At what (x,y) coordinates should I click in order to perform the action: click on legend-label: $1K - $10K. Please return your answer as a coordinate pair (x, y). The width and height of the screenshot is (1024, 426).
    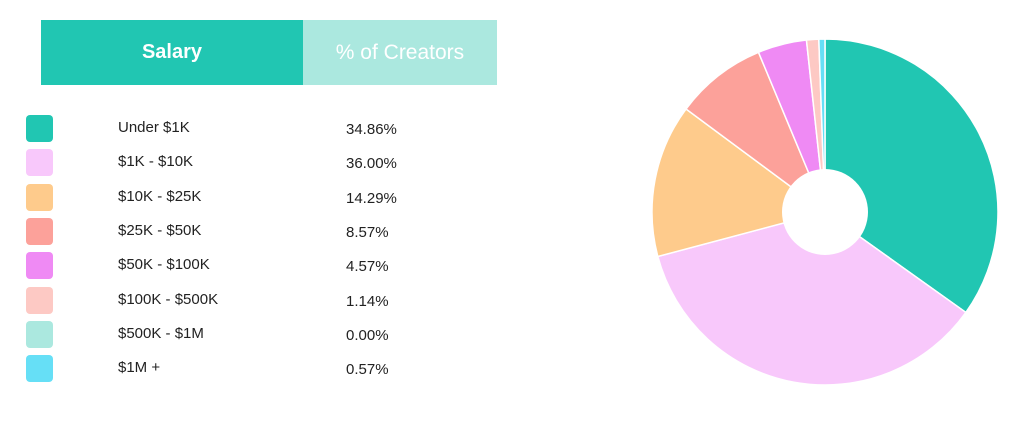
    Looking at the image, I should click on (156, 162).